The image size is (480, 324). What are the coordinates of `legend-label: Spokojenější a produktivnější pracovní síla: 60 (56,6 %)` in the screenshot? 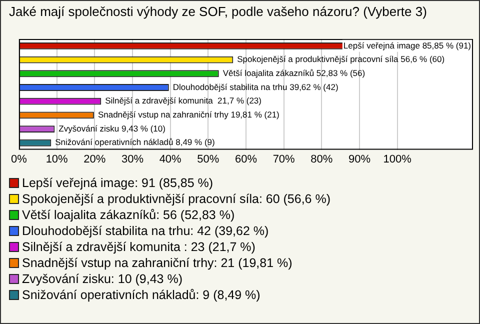 It's located at (176, 199).